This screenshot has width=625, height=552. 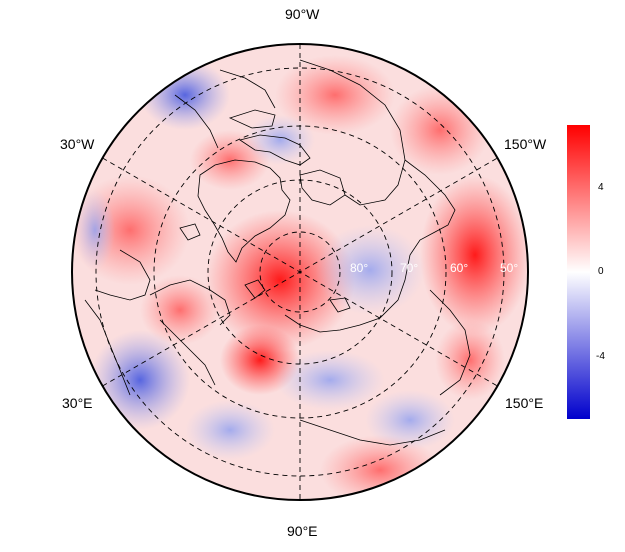 What do you see at coordinates (509, 268) in the screenshot?
I see `lat-label-50: 50°` at bounding box center [509, 268].